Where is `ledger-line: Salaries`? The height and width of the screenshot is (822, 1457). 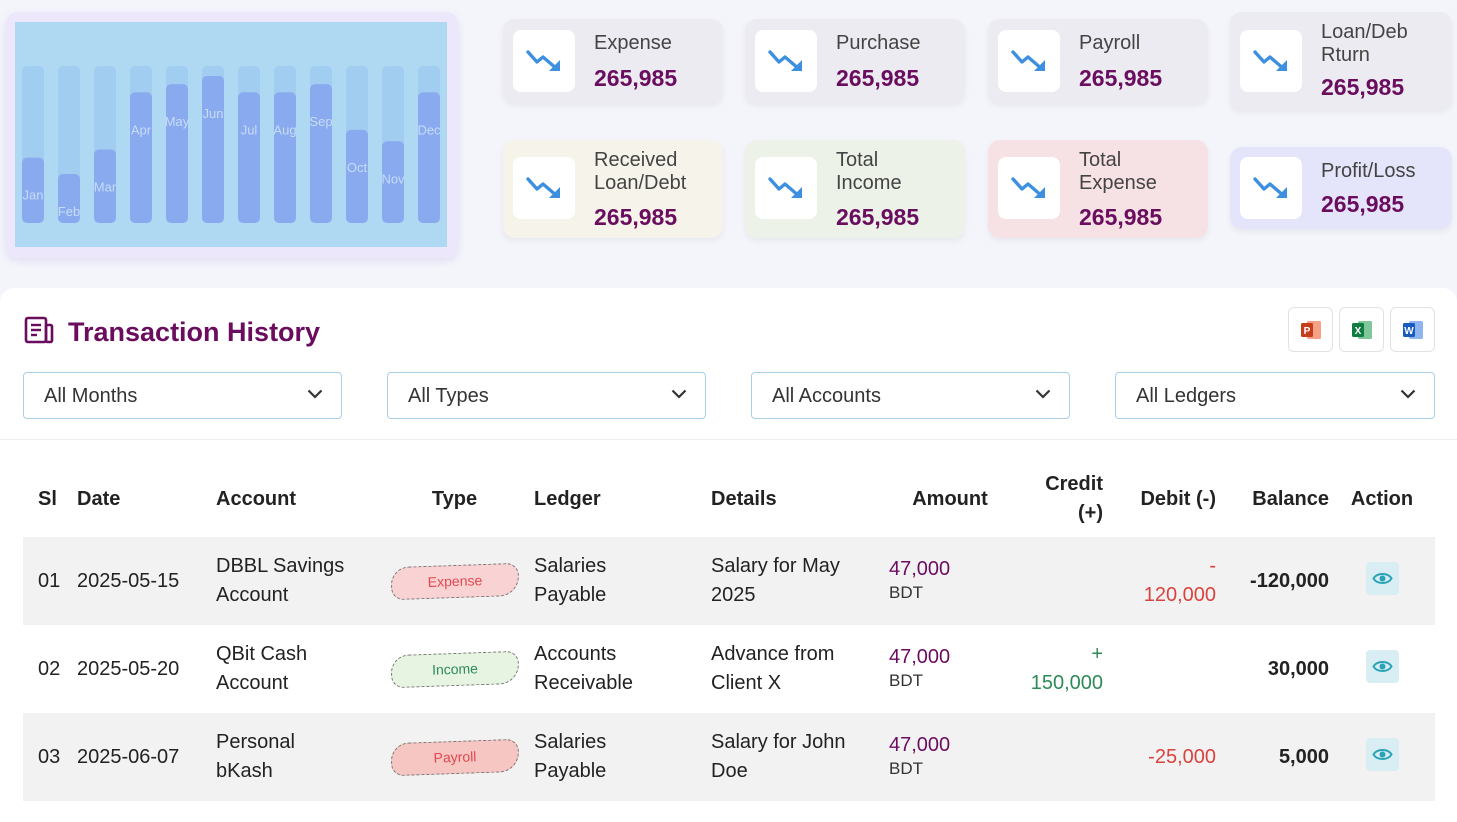
ledger-line: Salaries is located at coordinates (570, 566).